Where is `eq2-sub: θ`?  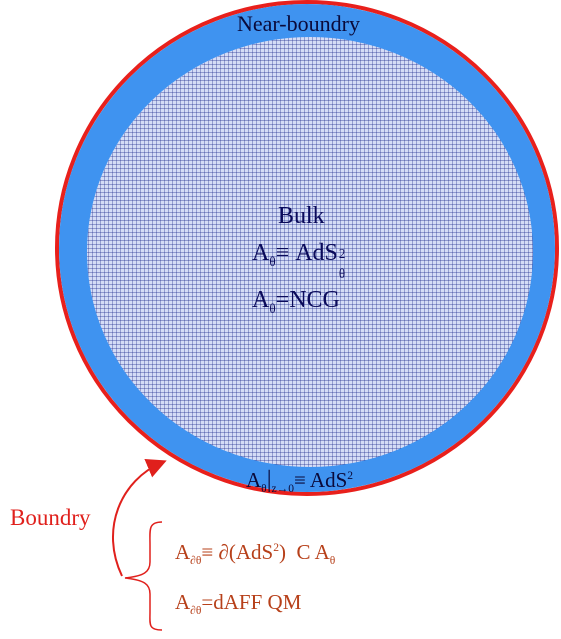 eq2-sub: θ is located at coordinates (272, 308).